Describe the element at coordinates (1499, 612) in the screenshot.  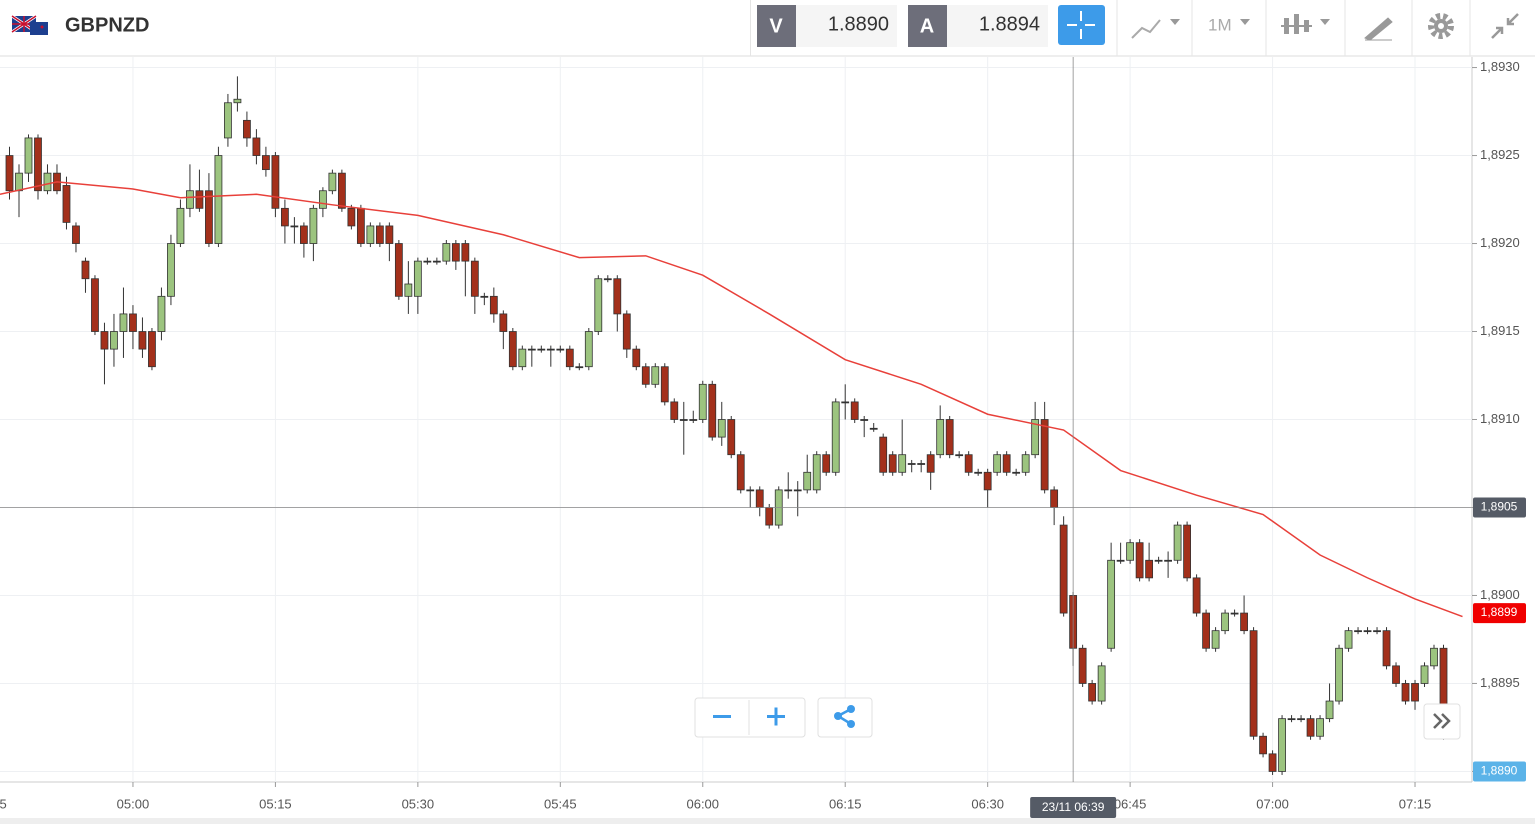
I see `price-marker-label: 1,8899` at that location.